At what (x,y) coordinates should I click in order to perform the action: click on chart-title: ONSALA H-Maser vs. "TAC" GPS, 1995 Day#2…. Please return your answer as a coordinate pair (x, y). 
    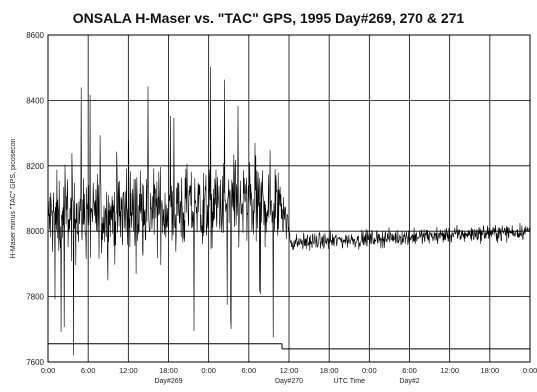
    Looking at the image, I should click on (268, 18).